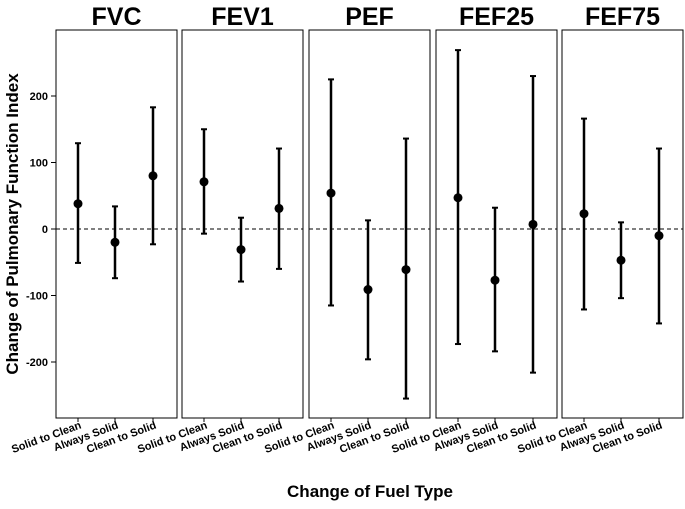 The height and width of the screenshot is (509, 685). Describe the element at coordinates (39, 164) in the screenshot. I see `y-tick-label: 100` at that location.